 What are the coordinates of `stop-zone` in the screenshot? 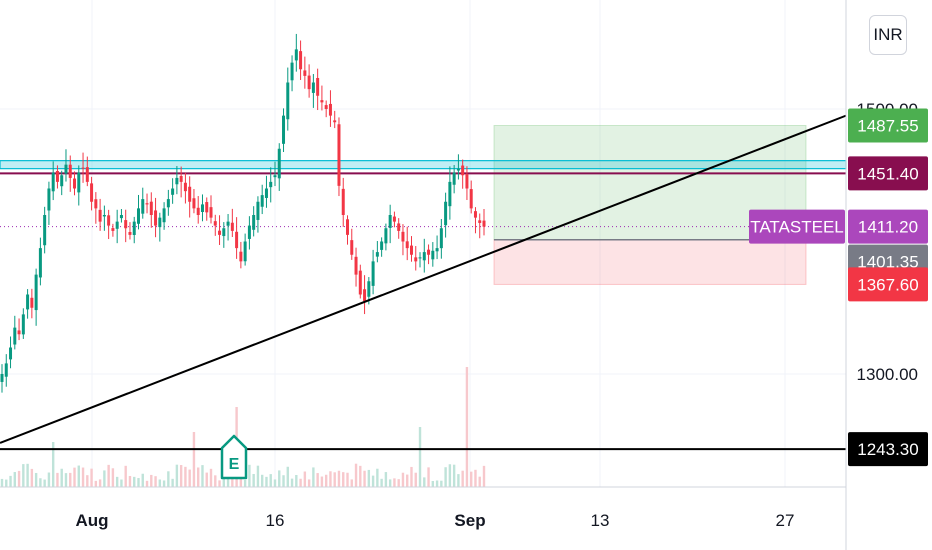 It's located at (650, 262).